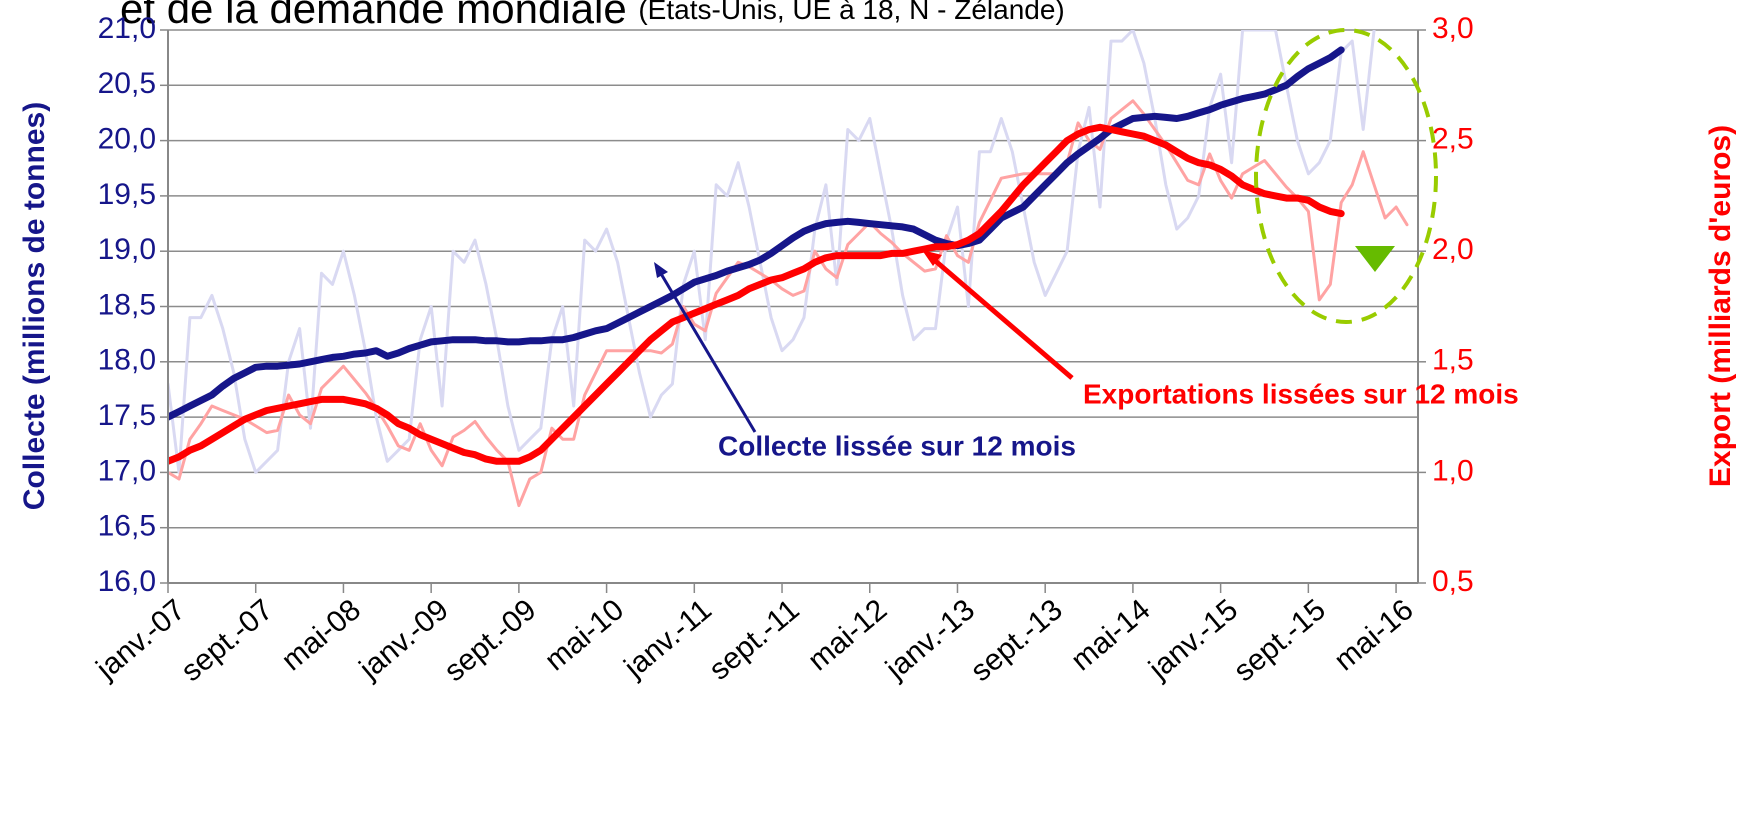 The width and height of the screenshot is (1748, 820). I want to click on y-tick-label: 19,5, so click(127, 194).